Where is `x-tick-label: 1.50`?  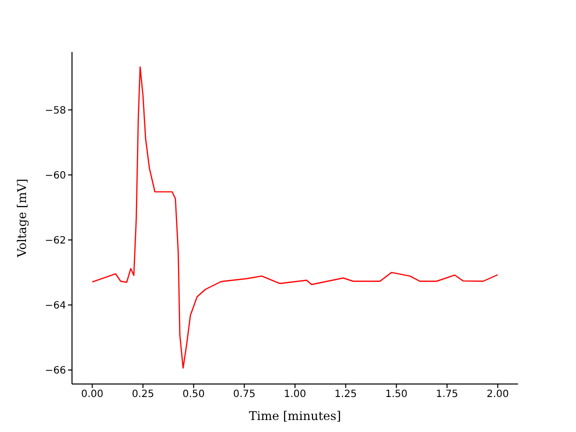 x-tick-label: 1.50 is located at coordinates (396, 394).